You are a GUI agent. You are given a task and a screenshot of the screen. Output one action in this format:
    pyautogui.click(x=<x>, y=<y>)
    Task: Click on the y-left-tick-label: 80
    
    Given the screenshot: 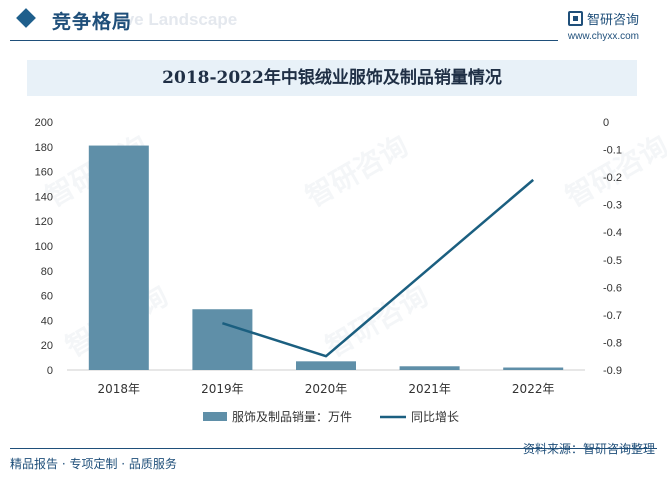 What is the action you would take?
    pyautogui.click(x=47, y=272)
    